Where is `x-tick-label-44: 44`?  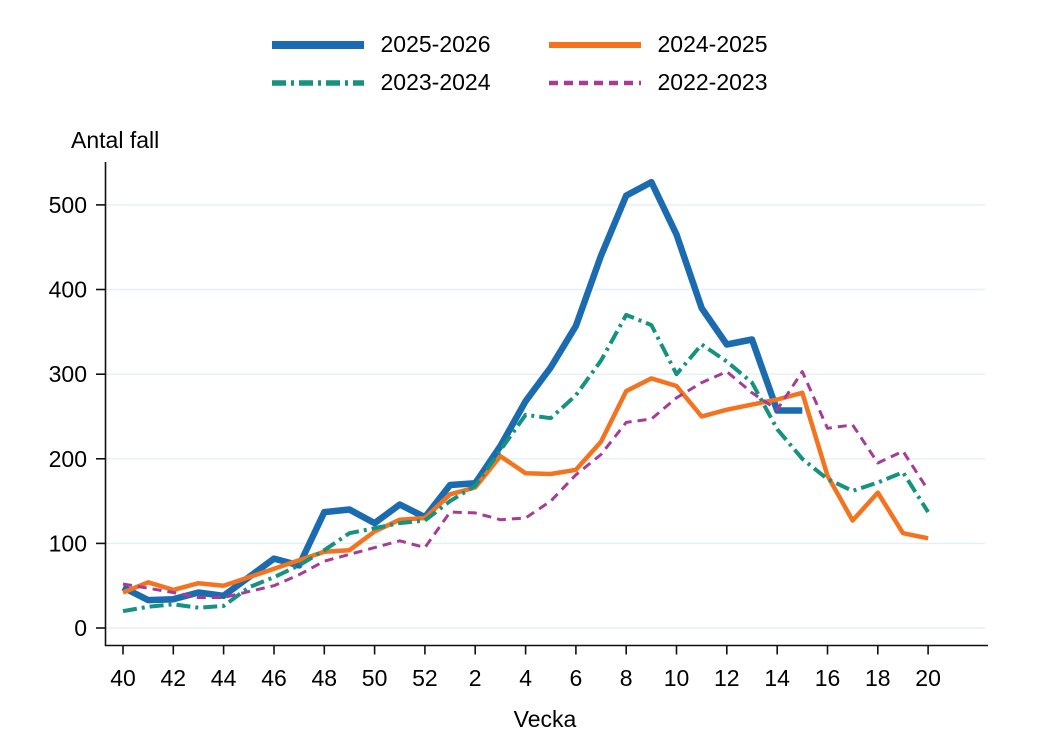
x-tick-label-44: 44 is located at coordinates (224, 678).